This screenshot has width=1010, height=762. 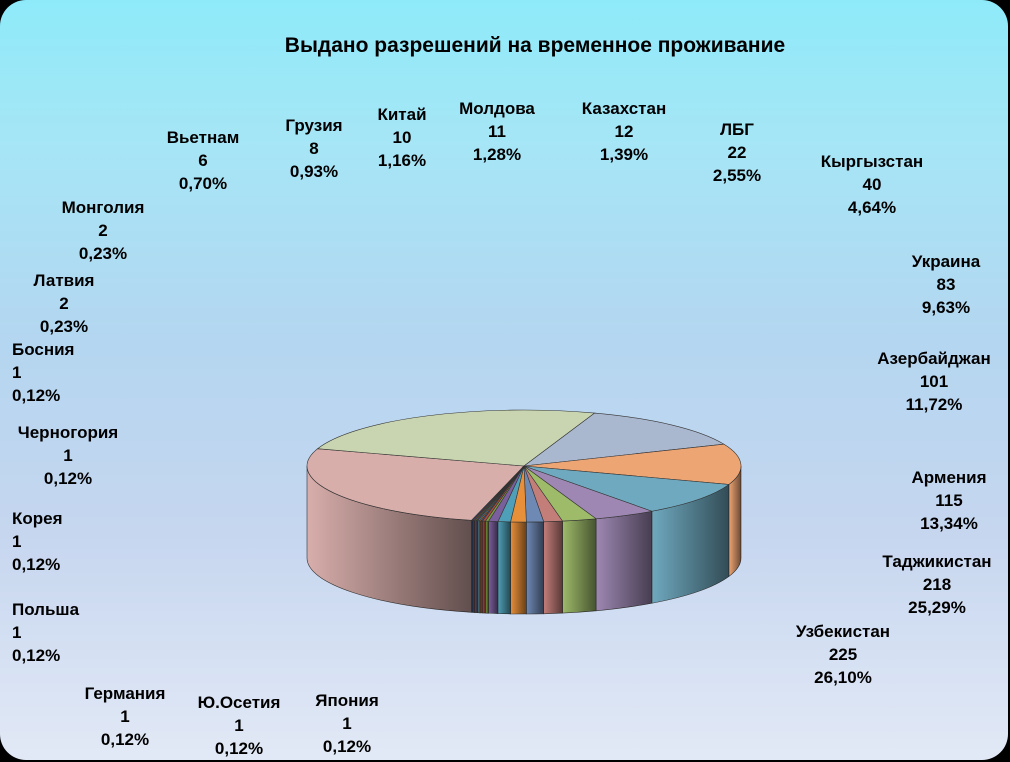 I want to click on slice-label: Армения 115 13,34%, so click(x=933, y=500).